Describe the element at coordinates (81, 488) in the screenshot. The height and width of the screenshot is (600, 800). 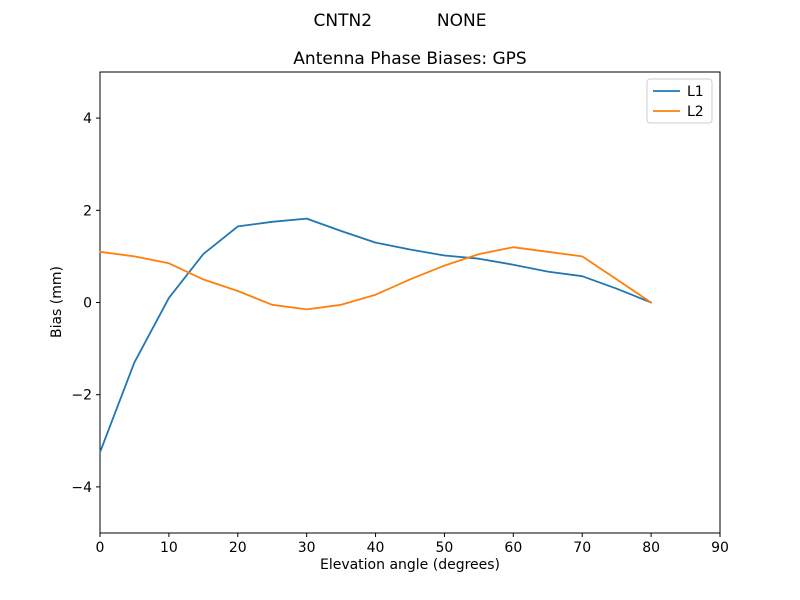
I see `y-tick-label: −4` at that location.